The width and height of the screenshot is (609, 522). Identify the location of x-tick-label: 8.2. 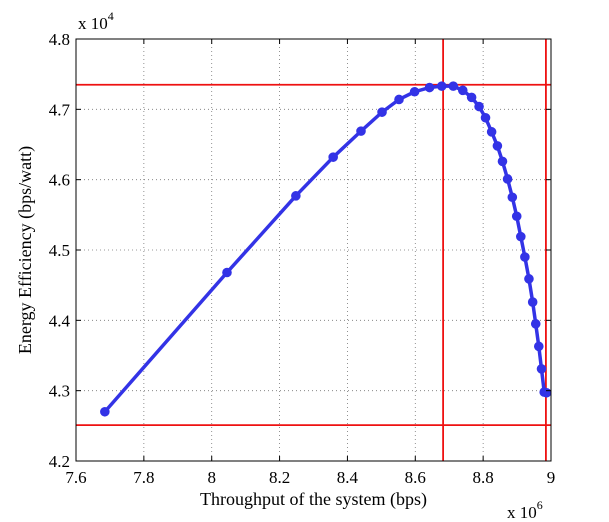
(279, 477).